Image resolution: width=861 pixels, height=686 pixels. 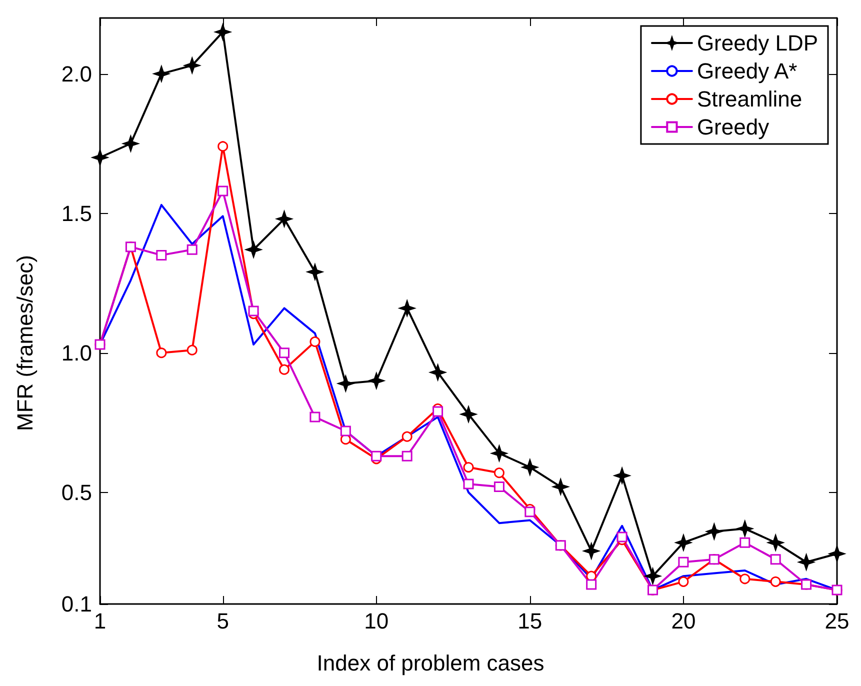 I want to click on x-tick-label: 1, so click(x=100, y=621).